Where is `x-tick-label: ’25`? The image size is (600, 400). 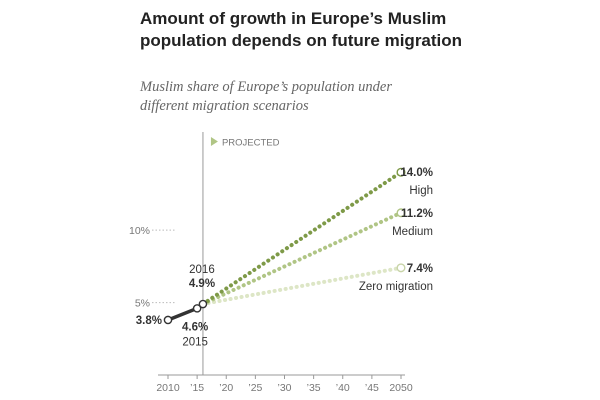
x-tick-label: ’25 is located at coordinates (255, 388).